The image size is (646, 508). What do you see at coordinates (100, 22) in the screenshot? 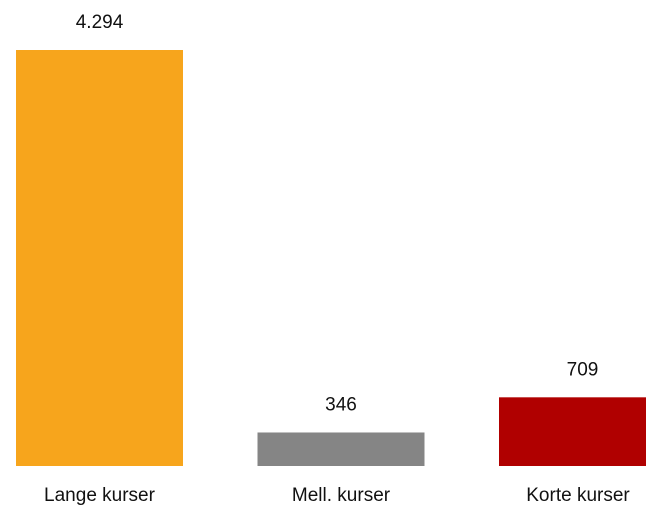
I see `value-label: 4.294` at bounding box center [100, 22].